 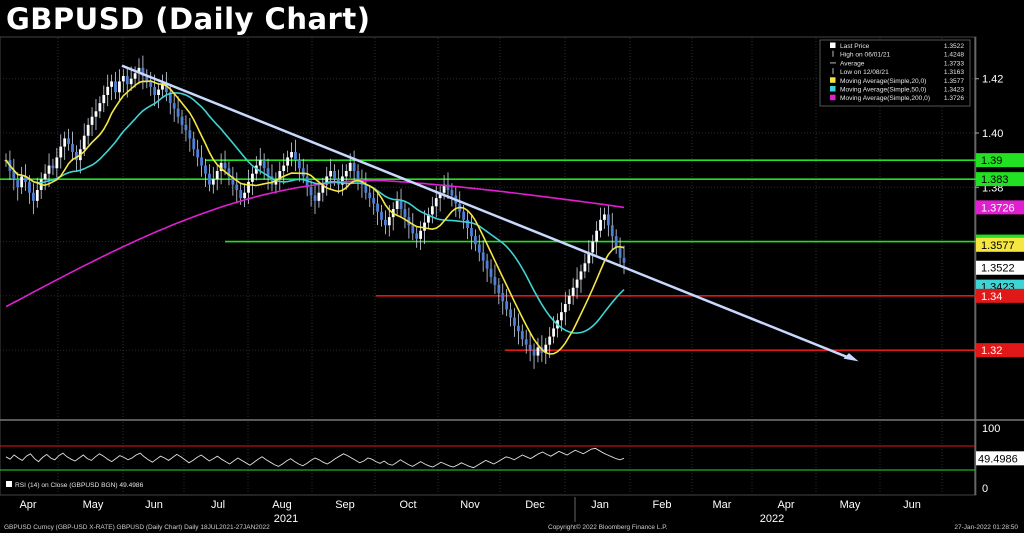 I want to click on legend-label: High on 06/01/21, so click(x=865, y=55).